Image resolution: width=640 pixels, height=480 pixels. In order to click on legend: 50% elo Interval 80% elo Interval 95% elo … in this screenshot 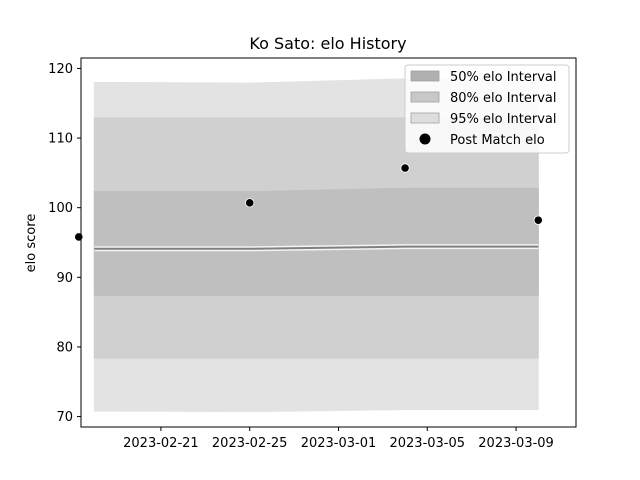, I will do `click(487, 109)`.